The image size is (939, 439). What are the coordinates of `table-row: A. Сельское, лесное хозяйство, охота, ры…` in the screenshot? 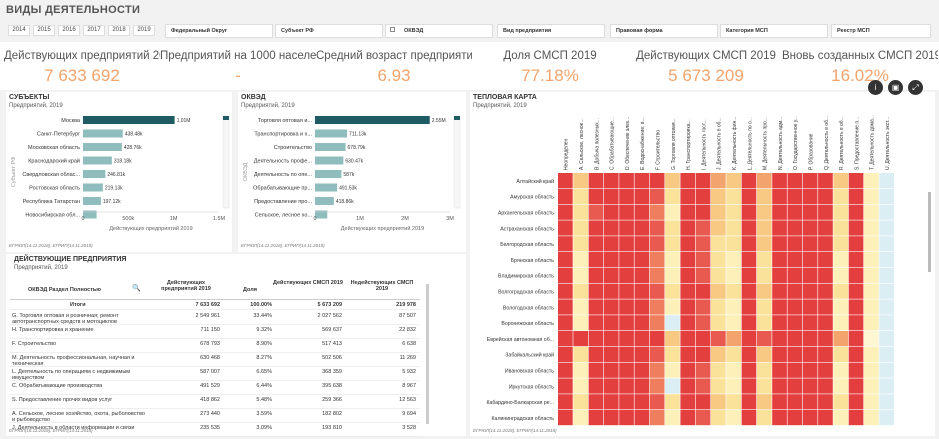 It's located at (215, 416).